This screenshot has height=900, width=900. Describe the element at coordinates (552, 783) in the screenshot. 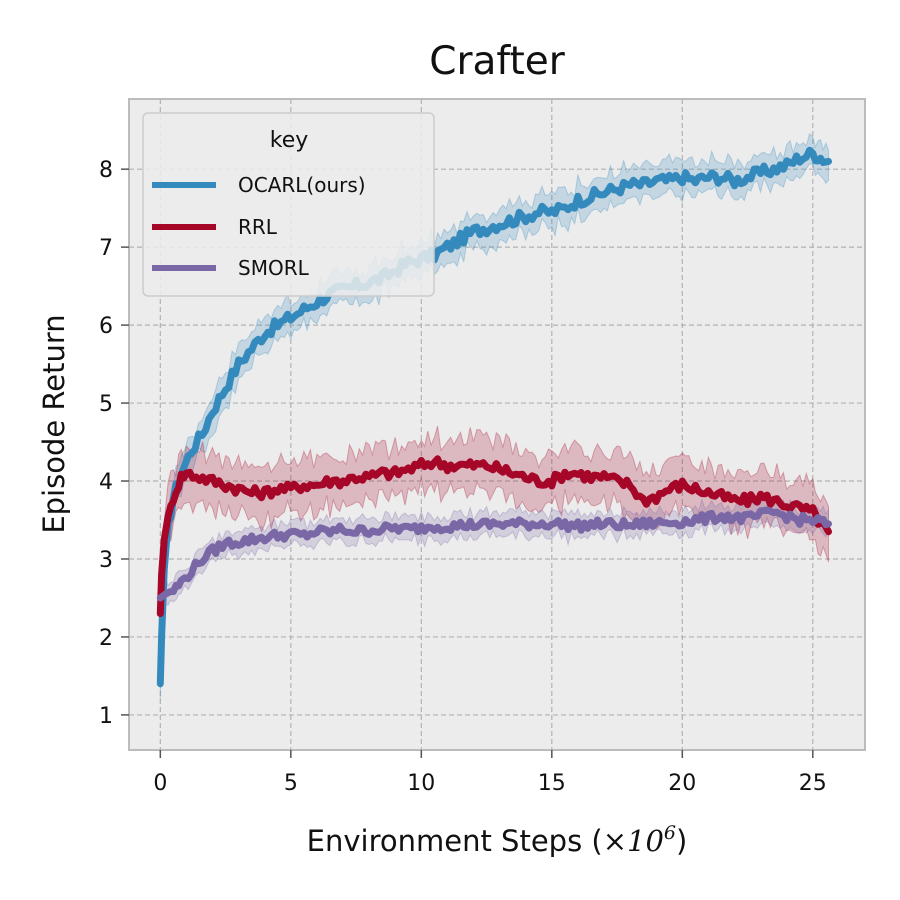

I see `x-tick-label: 15` at that location.